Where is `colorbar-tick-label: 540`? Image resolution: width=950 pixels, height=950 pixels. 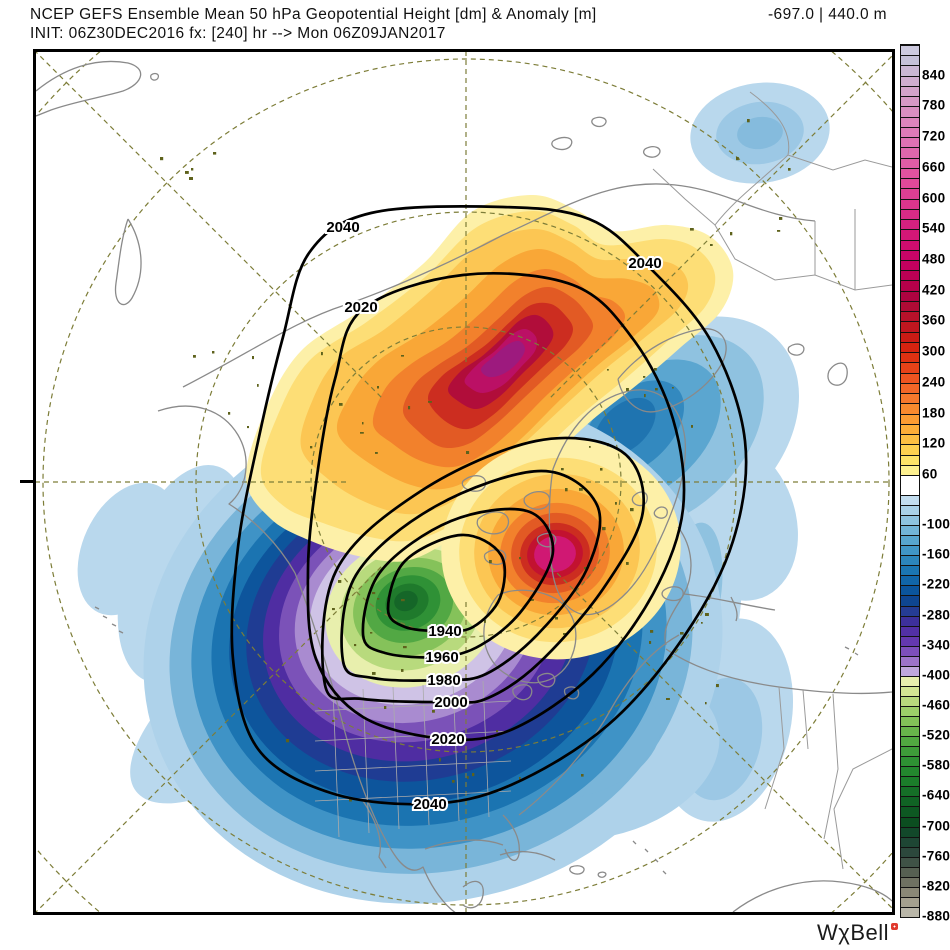
colorbar-tick-label: 540 is located at coordinates (934, 228).